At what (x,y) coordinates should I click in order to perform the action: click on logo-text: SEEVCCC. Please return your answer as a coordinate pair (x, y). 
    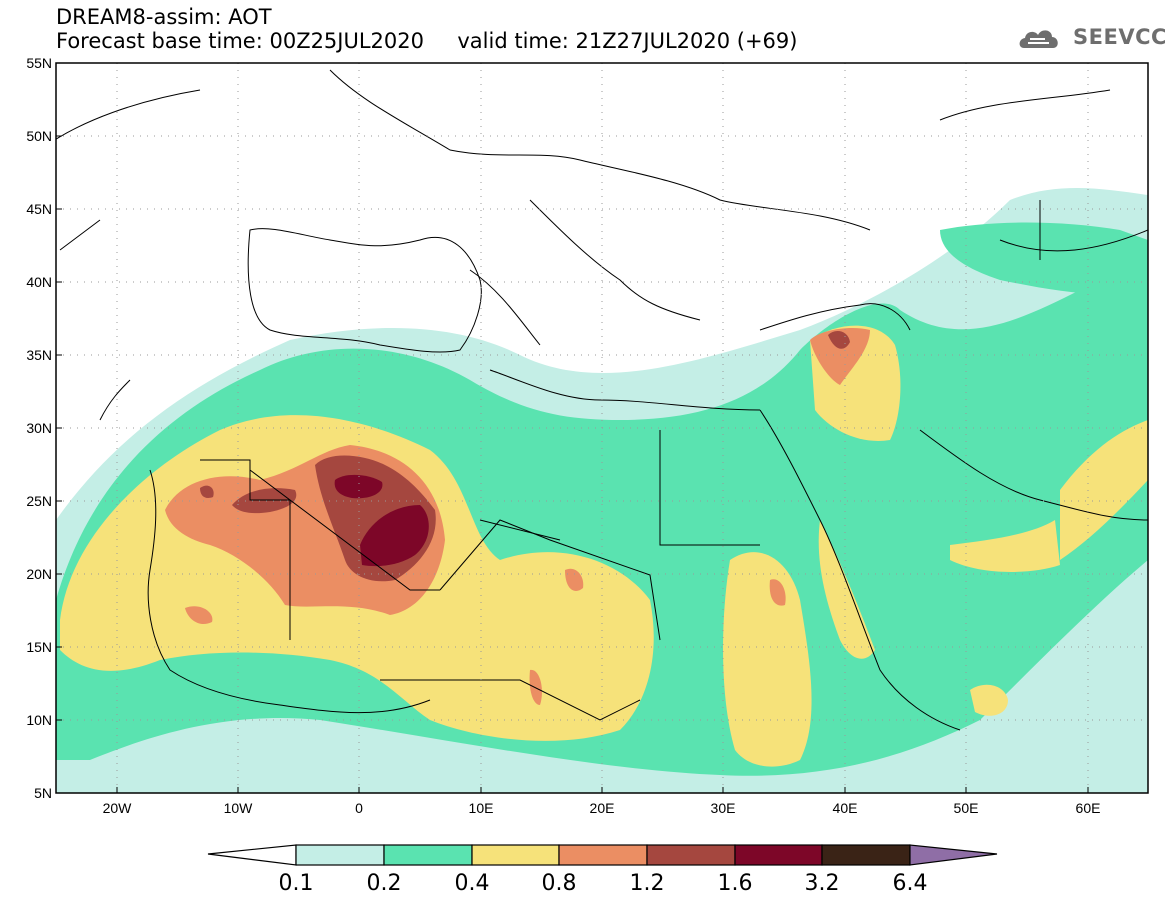
    Looking at the image, I should click on (1119, 37).